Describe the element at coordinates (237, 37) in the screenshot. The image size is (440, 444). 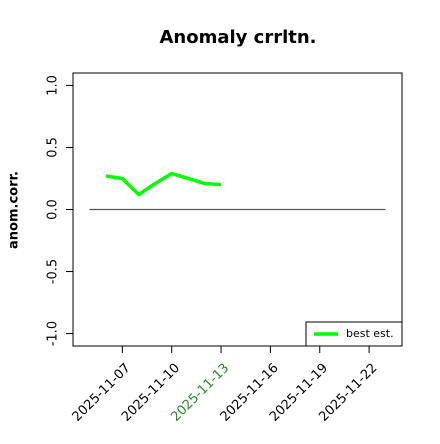
I see `chart-title: Anomaly crrltn.` at that location.